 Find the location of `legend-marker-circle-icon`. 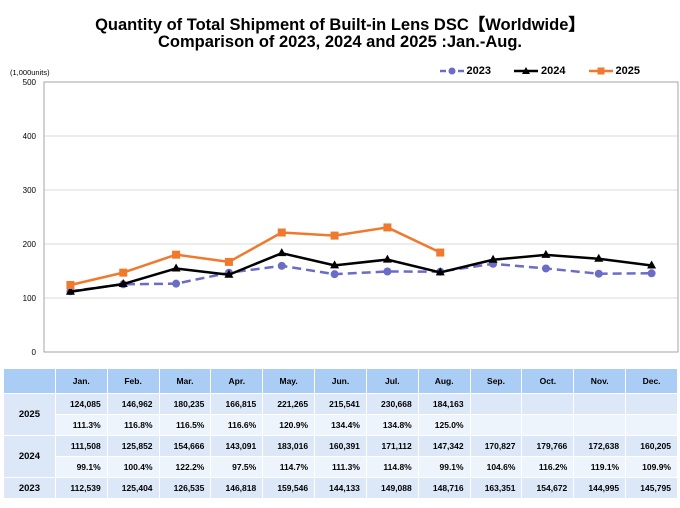

legend-marker-circle-icon is located at coordinates (451, 71).